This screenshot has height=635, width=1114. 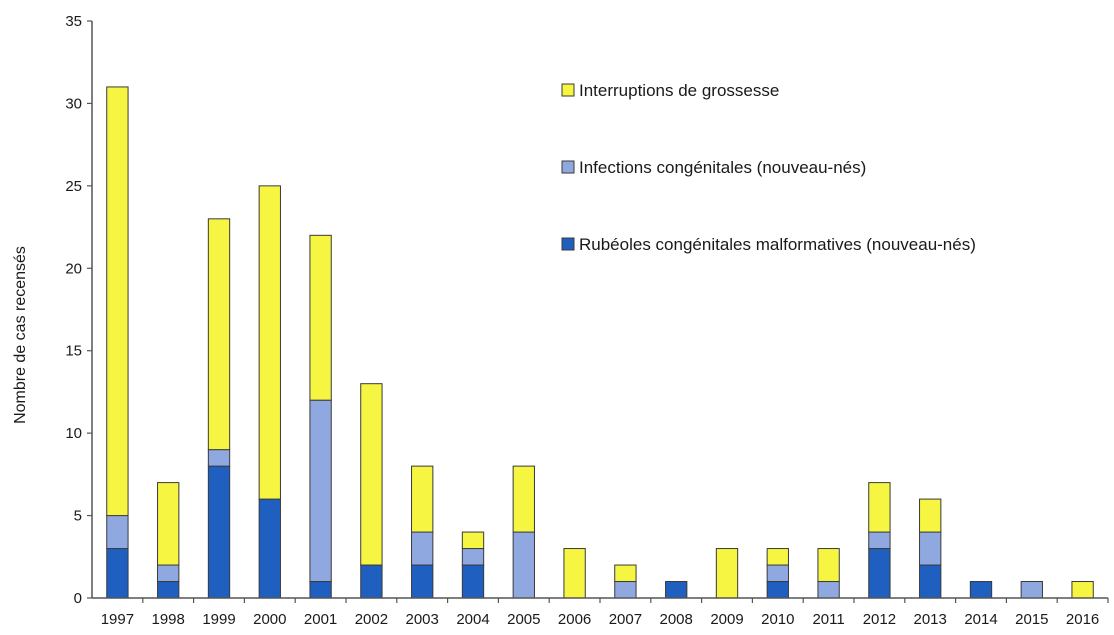 What do you see at coordinates (78, 598) in the screenshot?
I see `y-tick-label: 0` at bounding box center [78, 598].